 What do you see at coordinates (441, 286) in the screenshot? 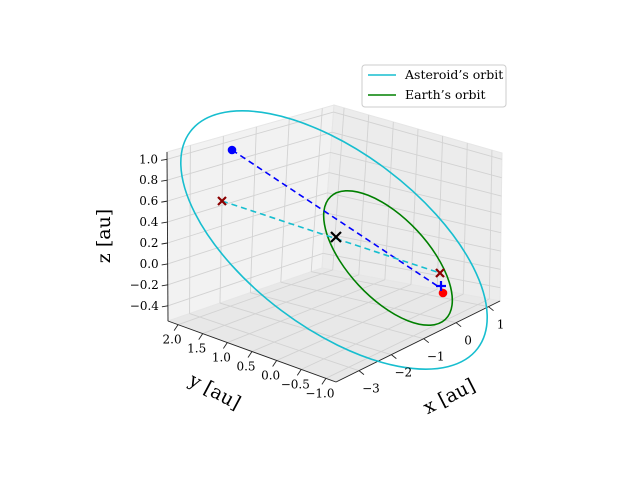
I see `blue-plus-marker` at bounding box center [441, 286].